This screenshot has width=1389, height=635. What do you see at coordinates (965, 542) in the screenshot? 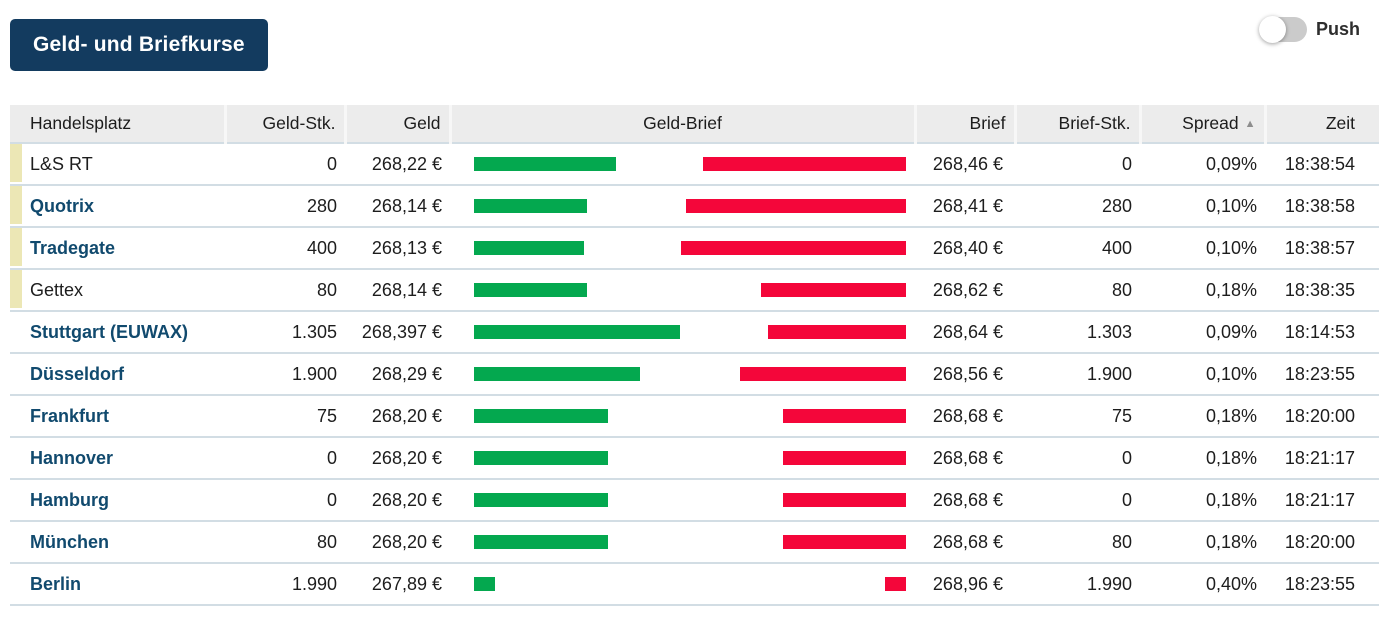
I see `brief-cell: 268,68 €` at bounding box center [965, 542].